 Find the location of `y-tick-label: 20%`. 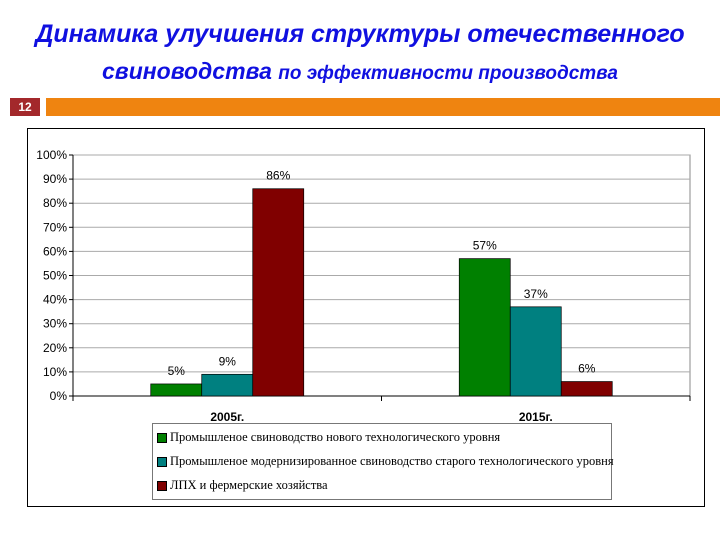

y-tick-label: 20% is located at coordinates (55, 348).